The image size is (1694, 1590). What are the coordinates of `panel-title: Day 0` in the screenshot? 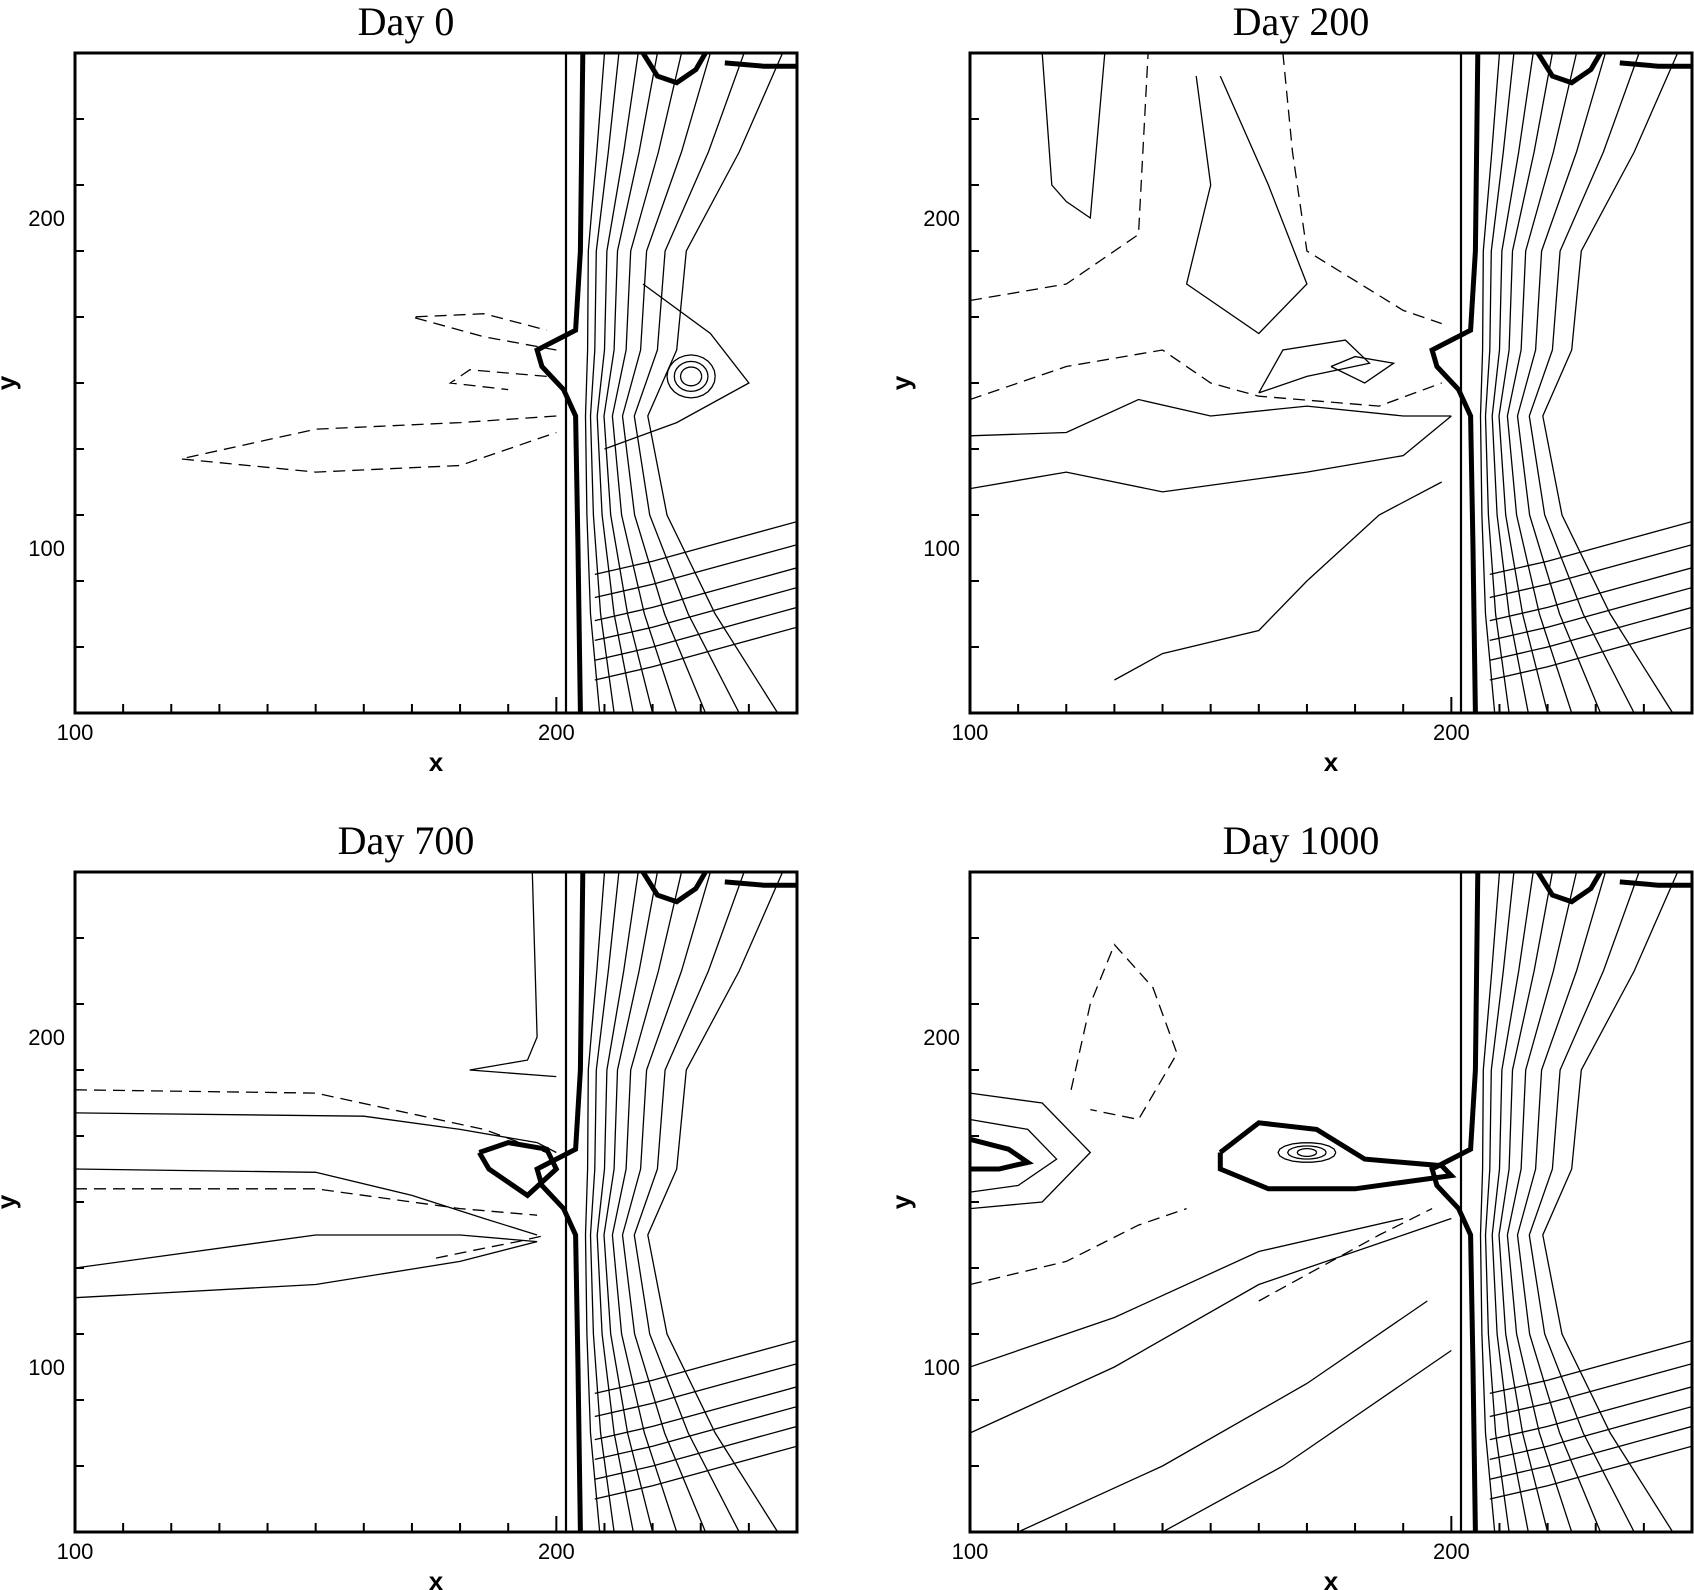 It's located at (406, 22).